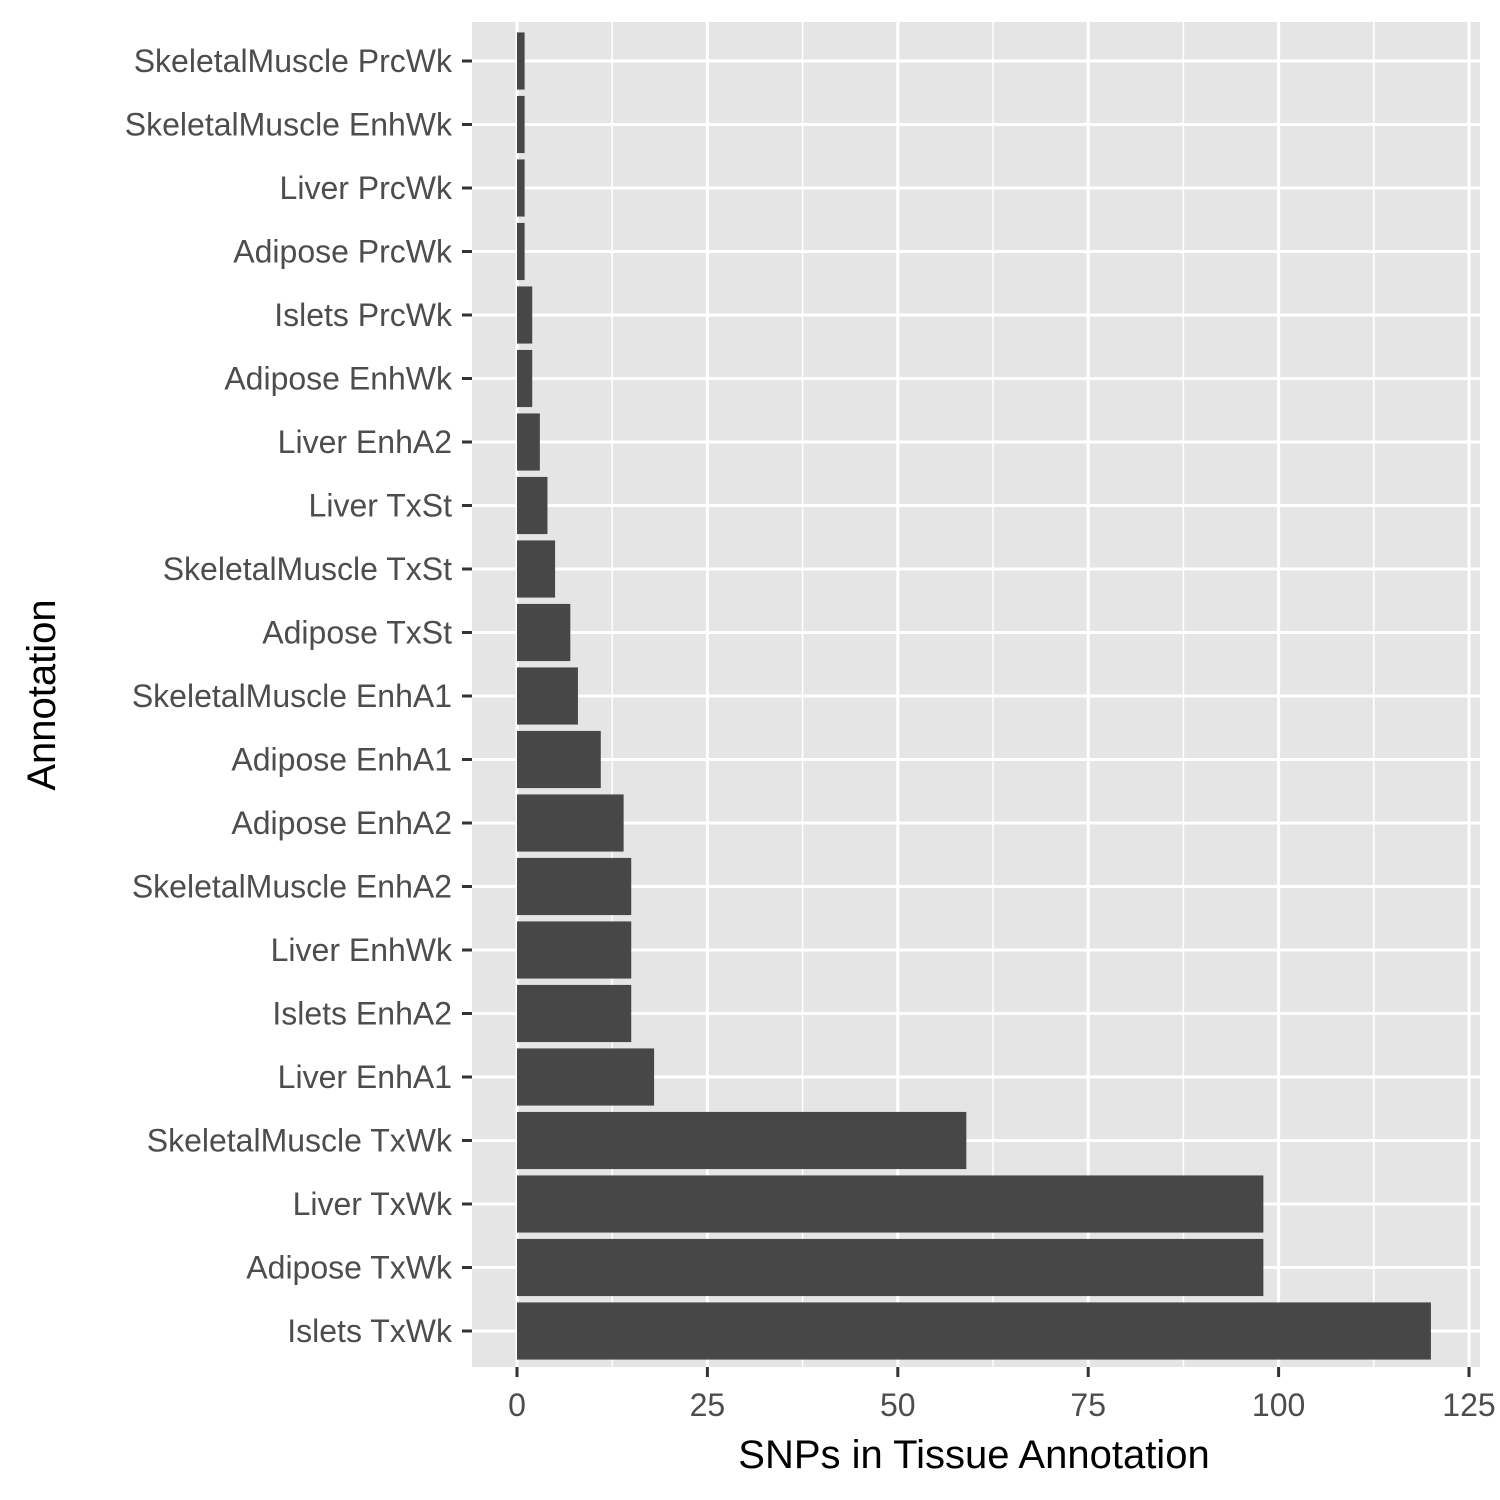 The height and width of the screenshot is (1500, 1500). I want to click on y-tick-label: Islets EnhA2, so click(362, 1014).